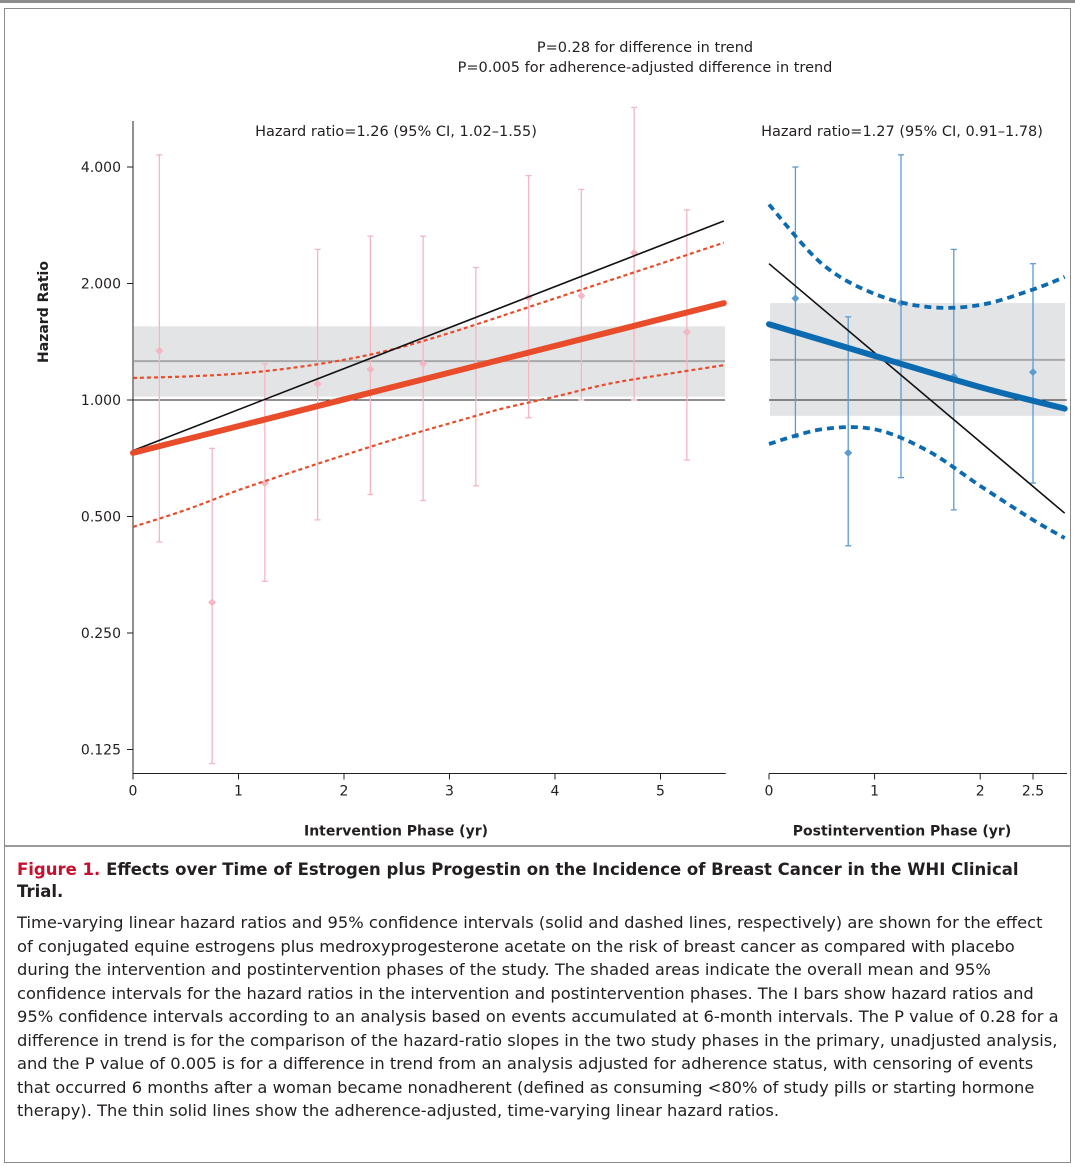 This screenshot has width=1075, height=1167. I want to click on intervention-ci-upper-line, so click(428, 310).